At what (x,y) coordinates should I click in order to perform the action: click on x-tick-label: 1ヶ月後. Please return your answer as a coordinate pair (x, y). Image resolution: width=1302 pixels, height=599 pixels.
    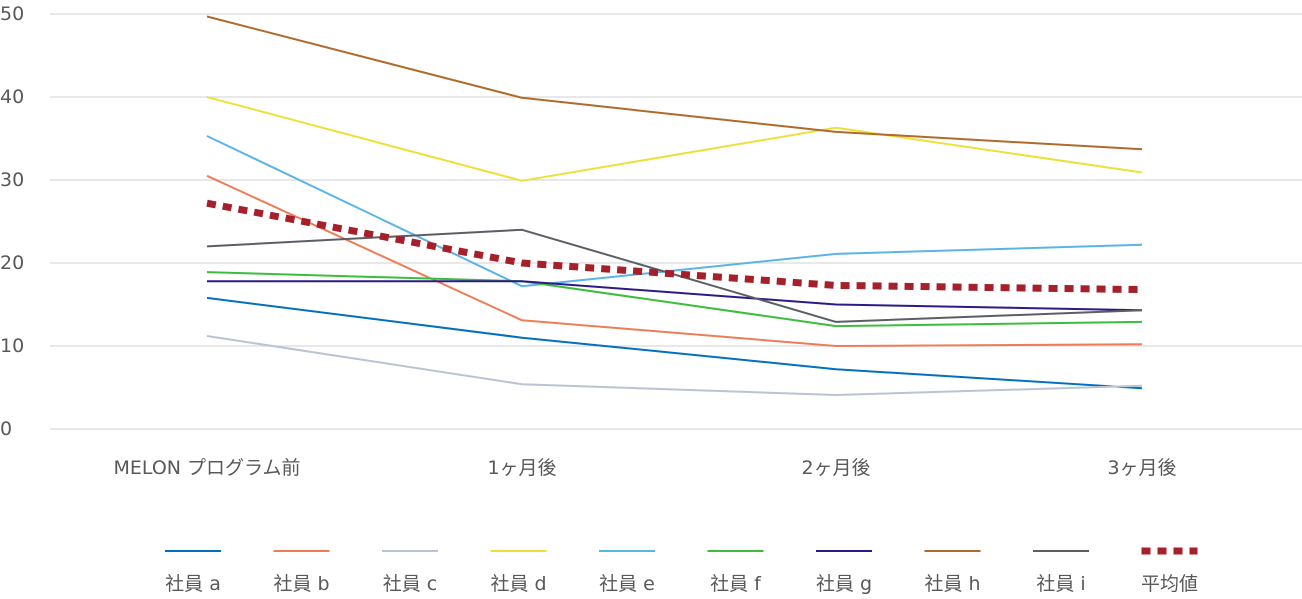
    Looking at the image, I should click on (521, 468).